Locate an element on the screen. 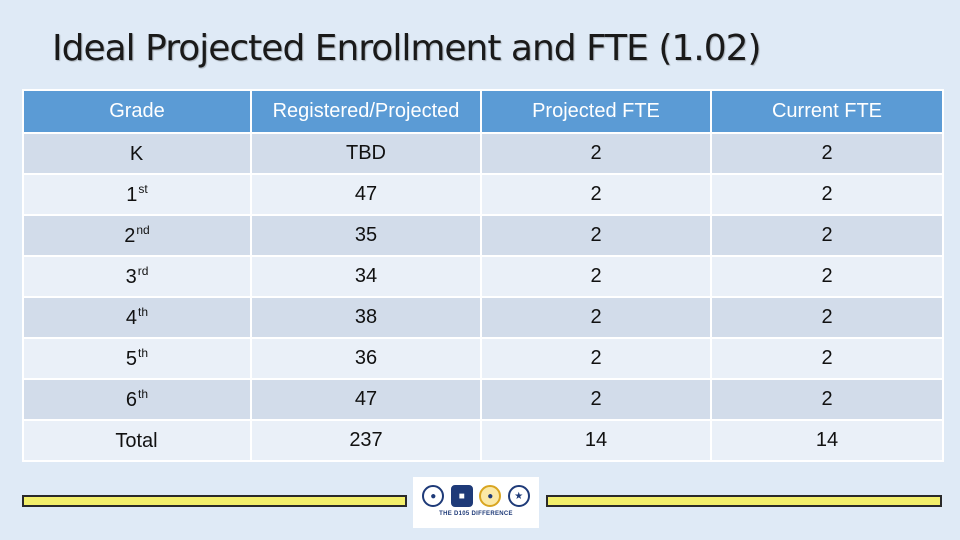 This screenshot has height=540, width=960. logo-caption: THE D105 DIFFERENCE is located at coordinates (476, 514).